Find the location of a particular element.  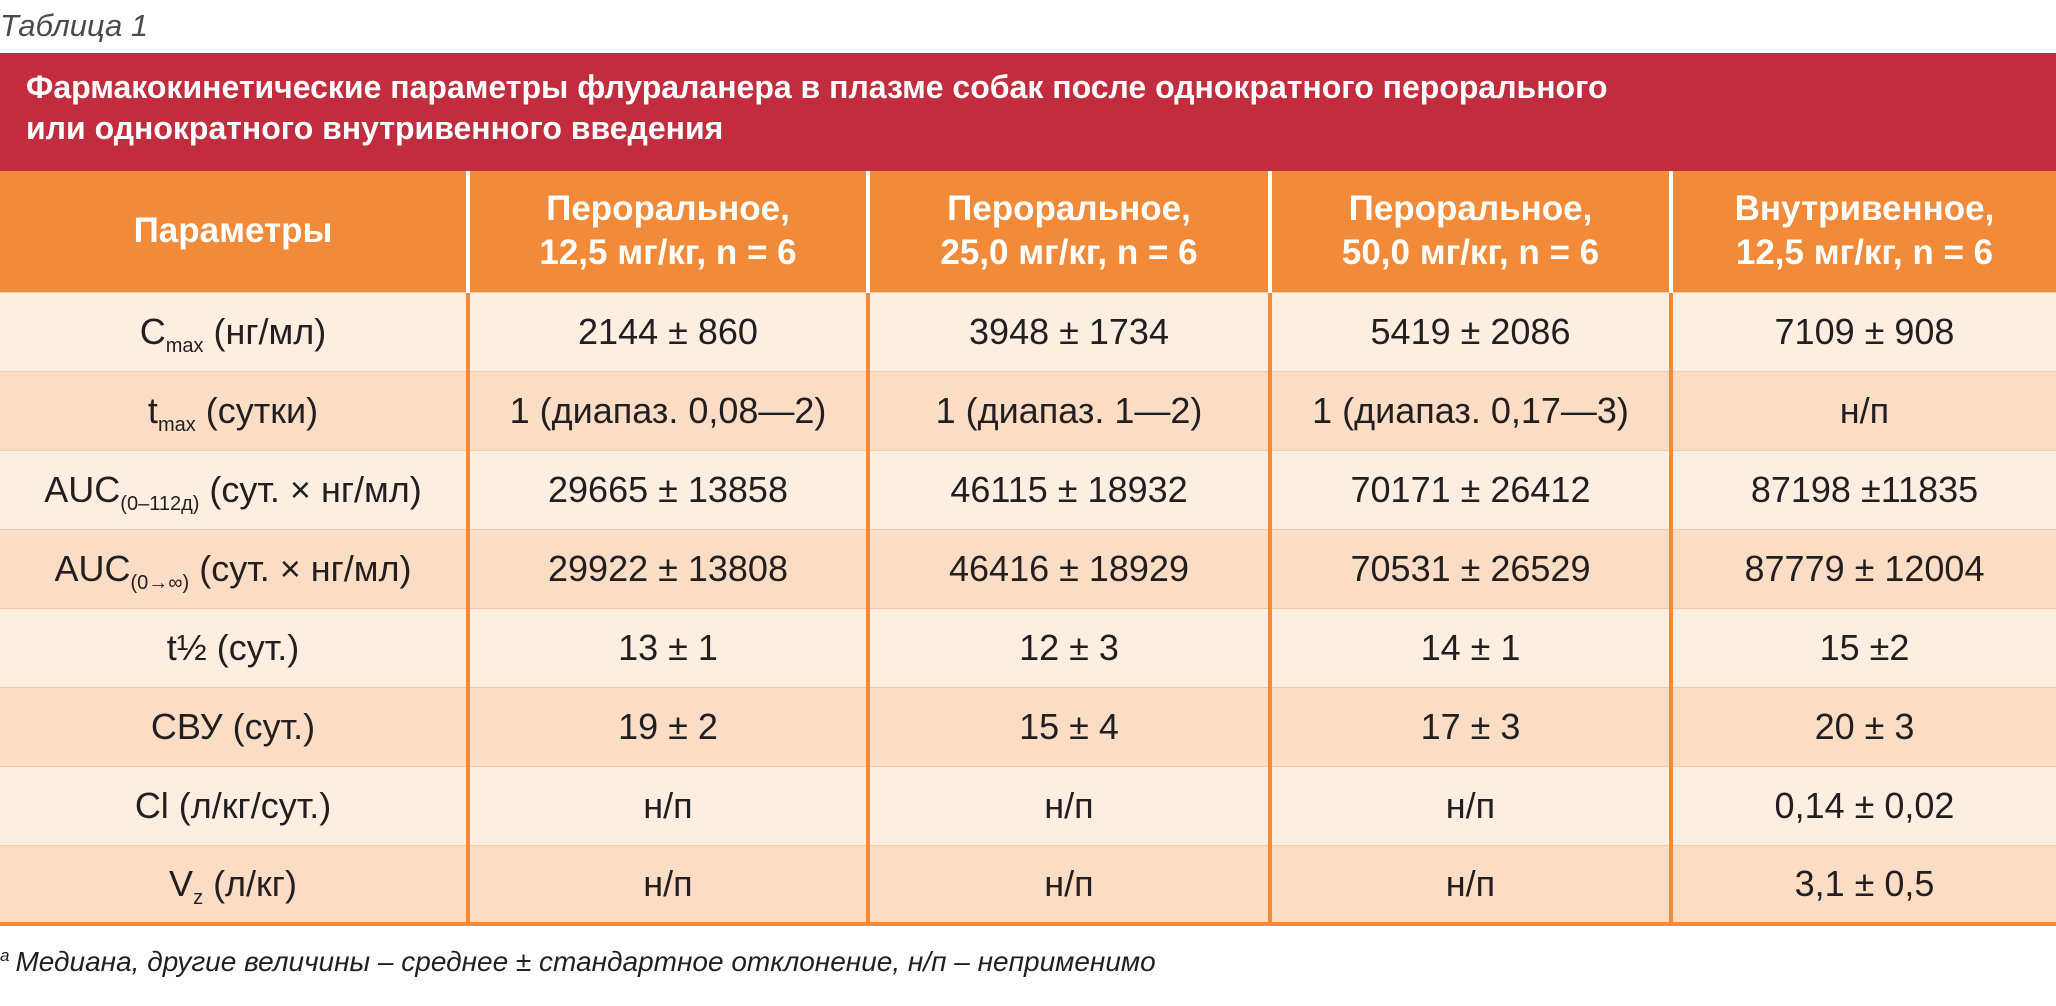

table-row: СВУ (сут.) 19 ± 2 15 ± 4 17 ± 3 20 ± 3 is located at coordinates (1028, 726).